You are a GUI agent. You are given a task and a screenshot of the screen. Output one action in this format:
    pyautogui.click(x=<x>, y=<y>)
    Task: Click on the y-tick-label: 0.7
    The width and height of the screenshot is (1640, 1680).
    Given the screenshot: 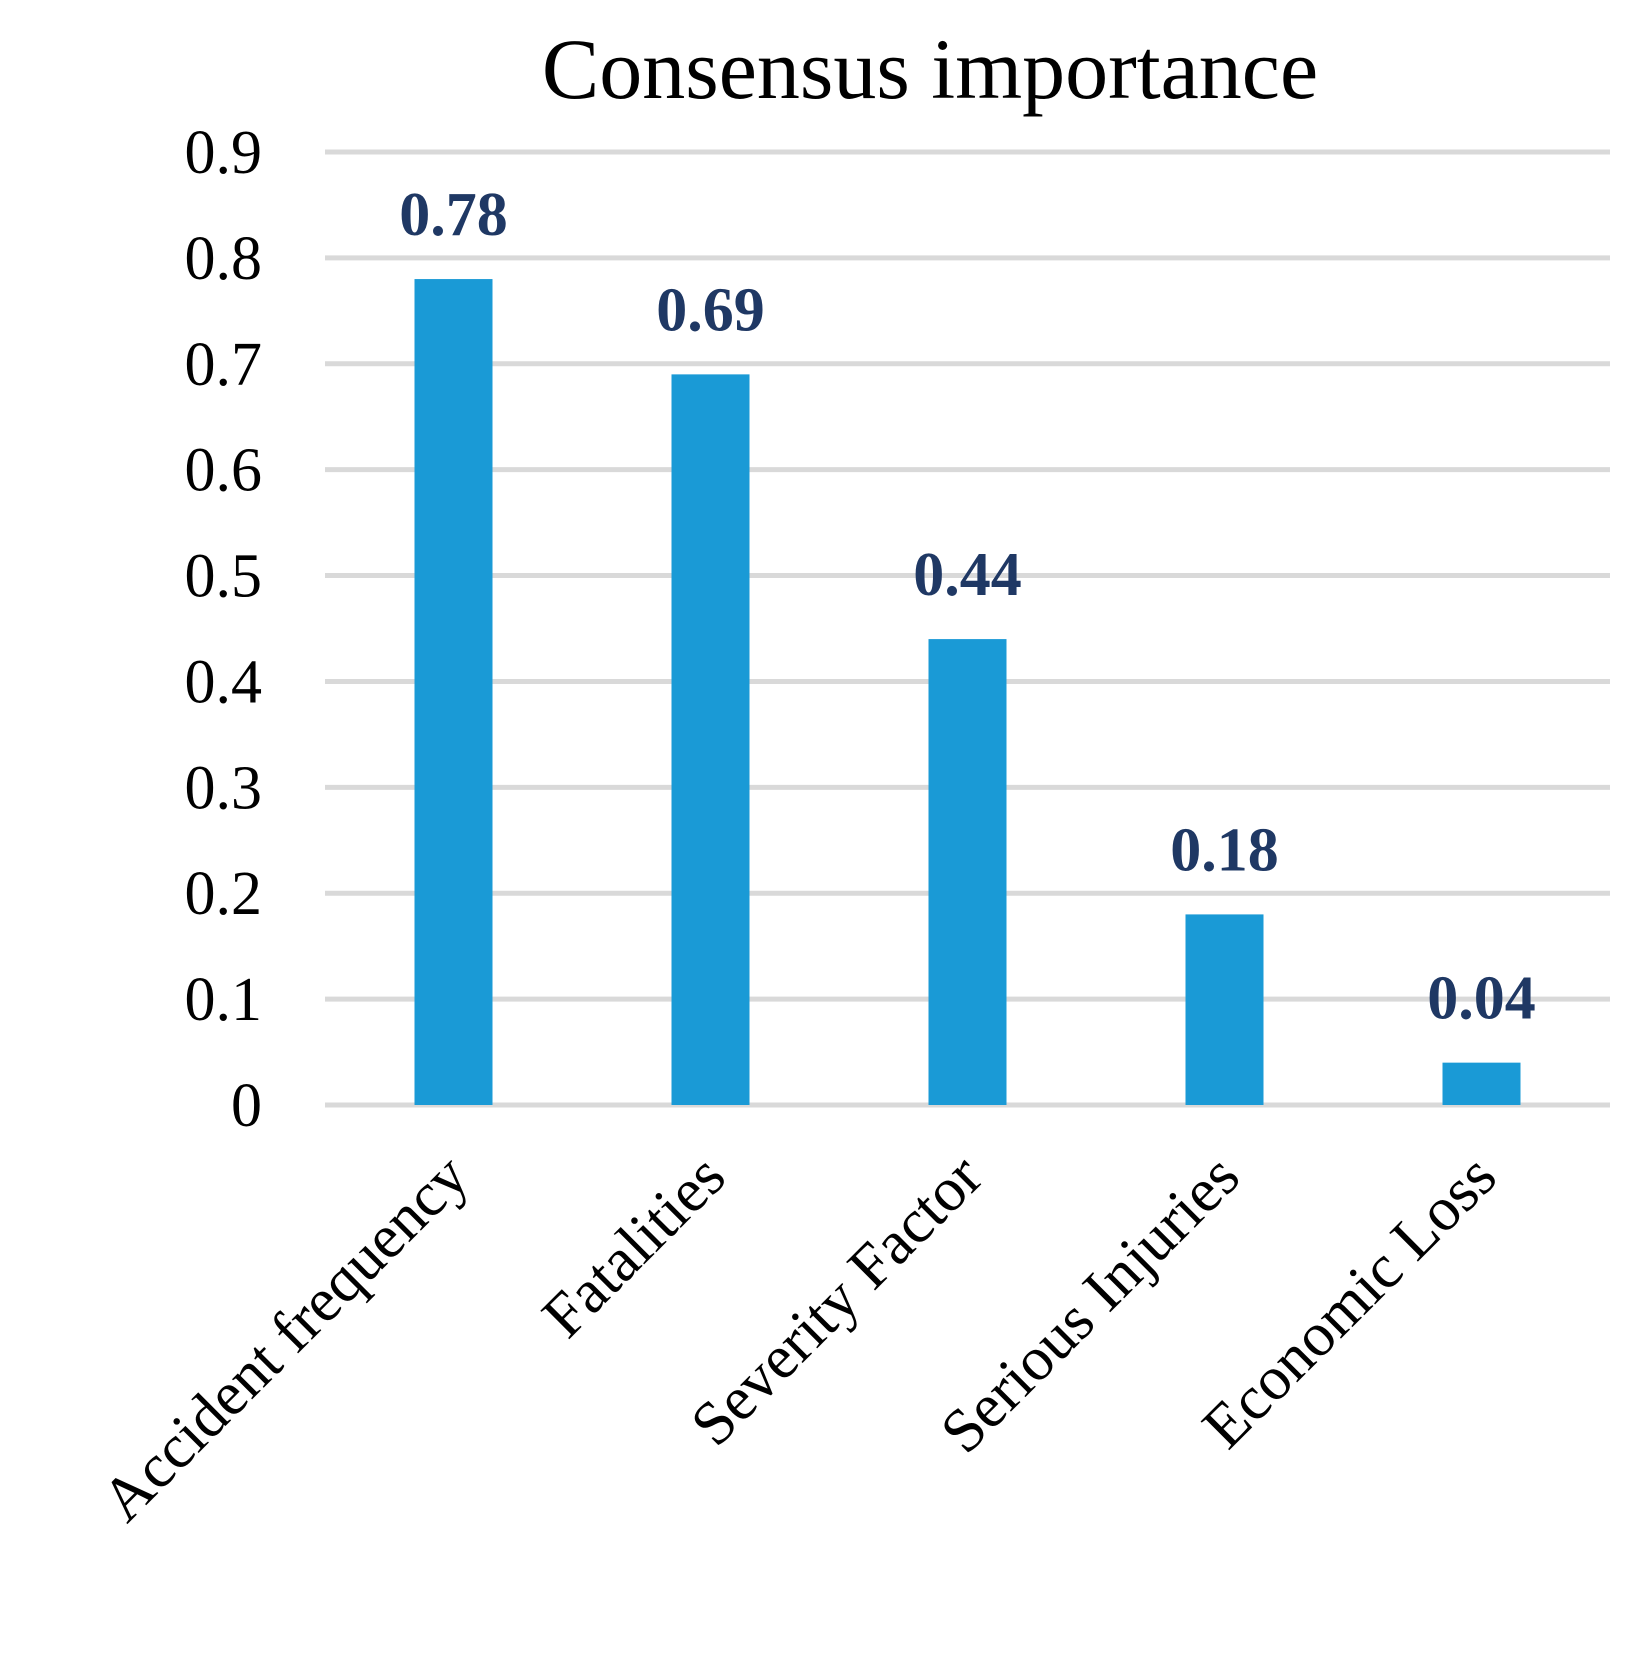 What is the action you would take?
    pyautogui.click(x=224, y=365)
    